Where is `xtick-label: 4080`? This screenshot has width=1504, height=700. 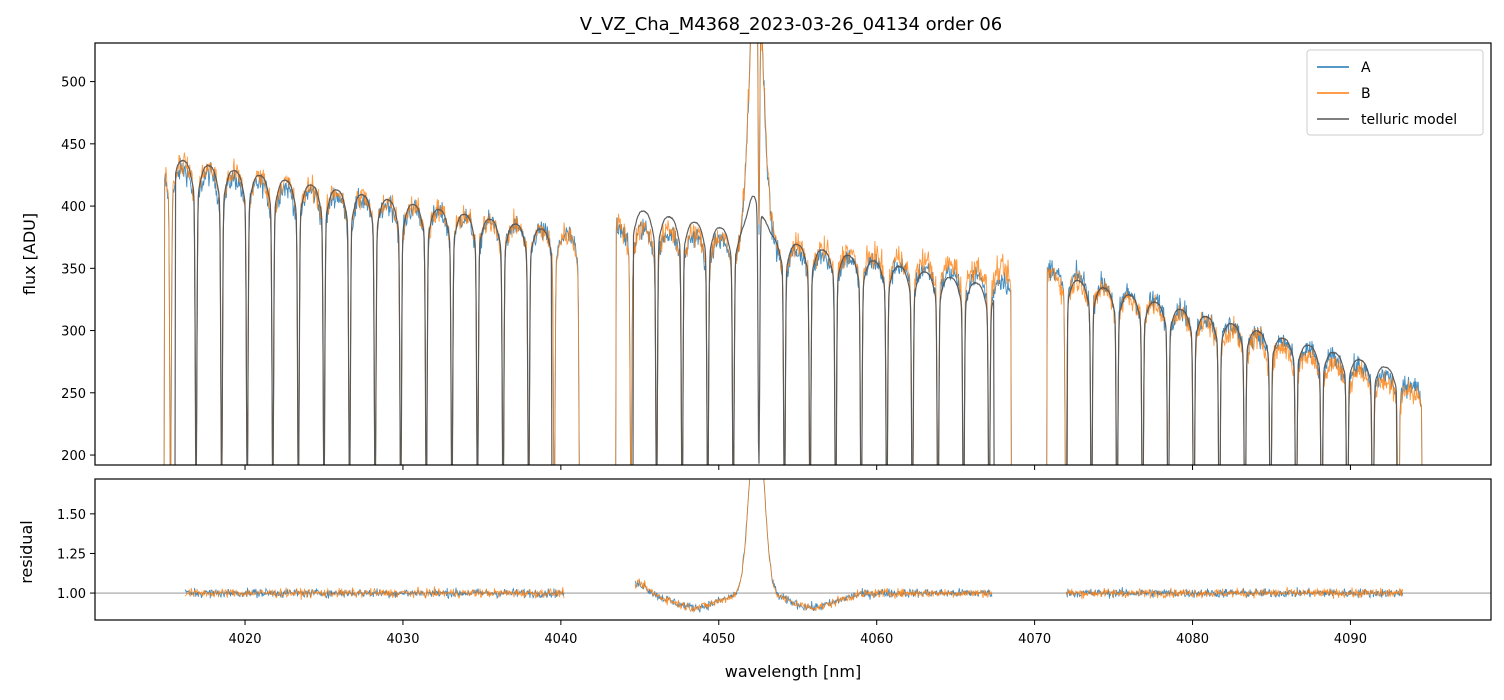 xtick-label: 4080 is located at coordinates (1192, 639).